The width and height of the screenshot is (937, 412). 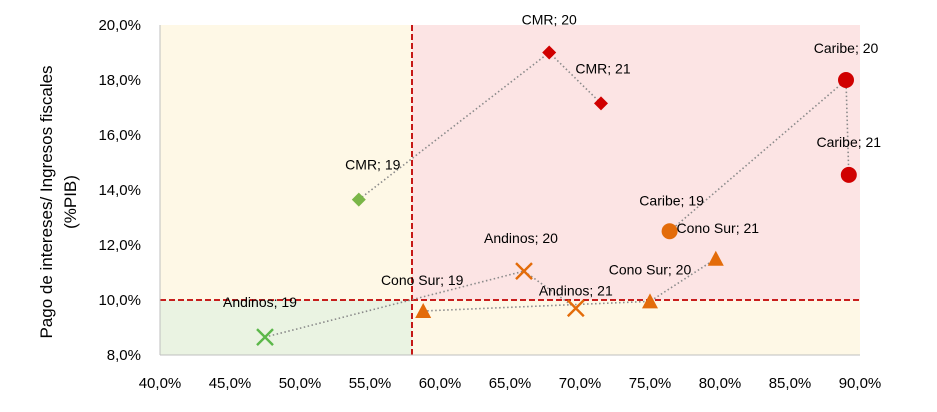 What do you see at coordinates (650, 383) in the screenshot?
I see `x-tick-label: 75,0%` at bounding box center [650, 383].